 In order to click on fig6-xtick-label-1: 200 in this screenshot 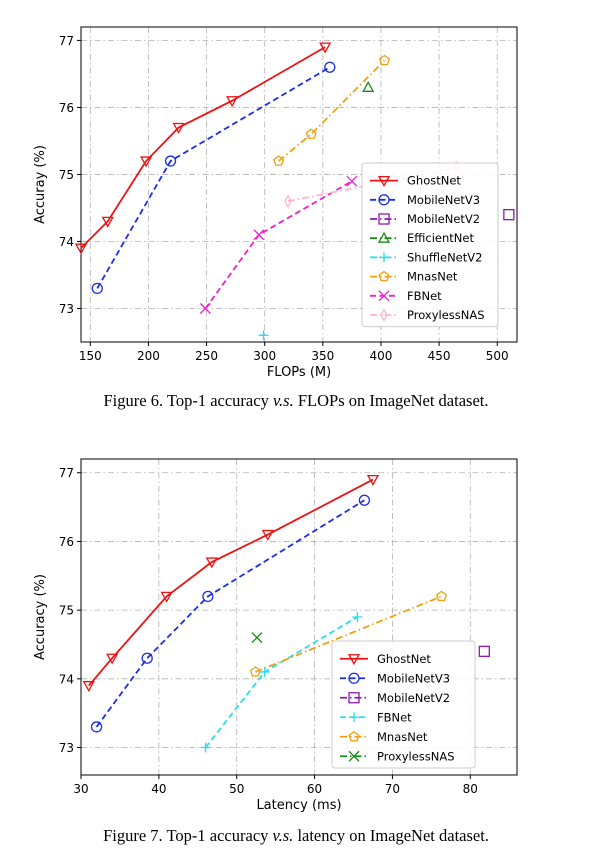, I will do `click(148, 356)`.